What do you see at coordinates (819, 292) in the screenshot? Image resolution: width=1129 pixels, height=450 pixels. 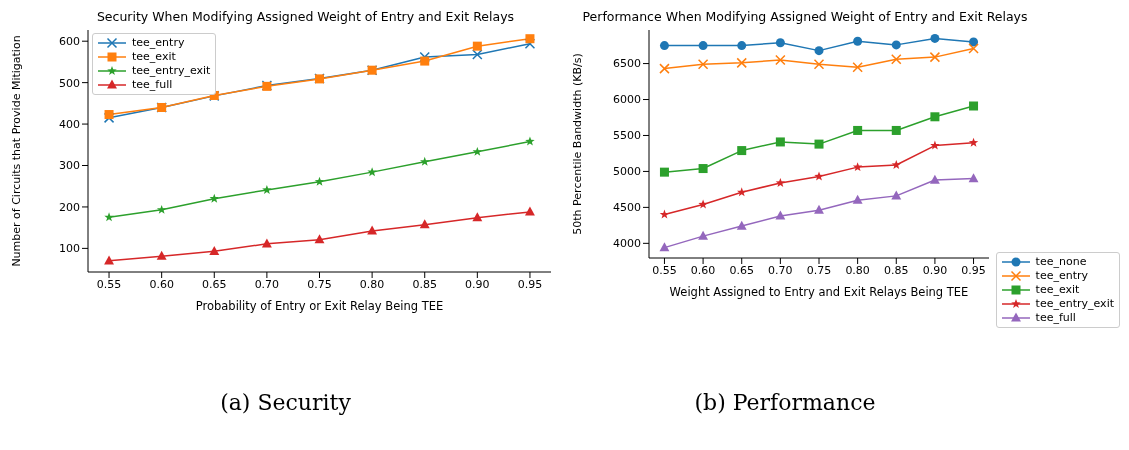 I see `x-axis-title: Weight Assigned to Entry and Exit Relays Being TEE` at bounding box center [819, 292].